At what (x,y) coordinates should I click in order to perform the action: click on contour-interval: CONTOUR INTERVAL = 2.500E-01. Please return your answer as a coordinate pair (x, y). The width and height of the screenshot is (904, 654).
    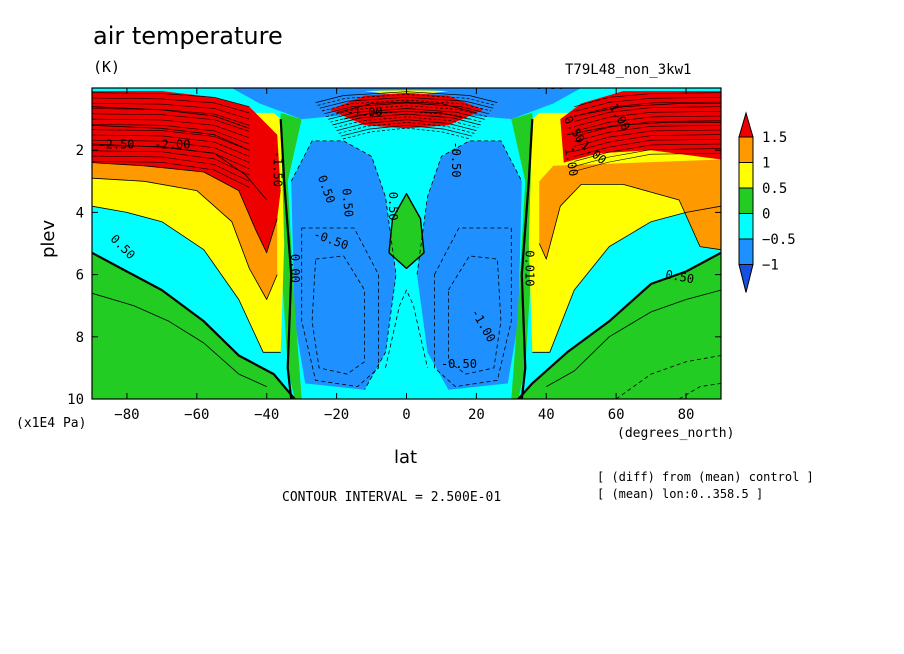
    Looking at the image, I should click on (392, 497).